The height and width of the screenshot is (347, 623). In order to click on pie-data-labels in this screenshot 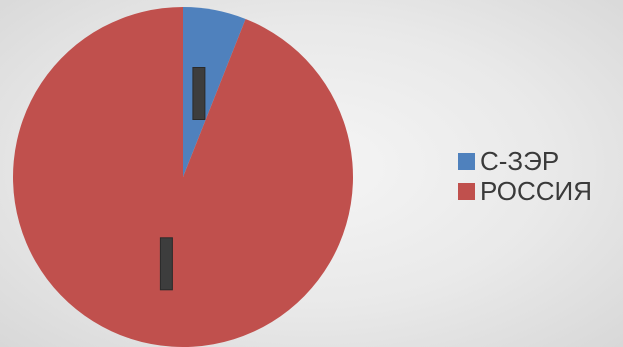, I will do `click(182, 179)`.